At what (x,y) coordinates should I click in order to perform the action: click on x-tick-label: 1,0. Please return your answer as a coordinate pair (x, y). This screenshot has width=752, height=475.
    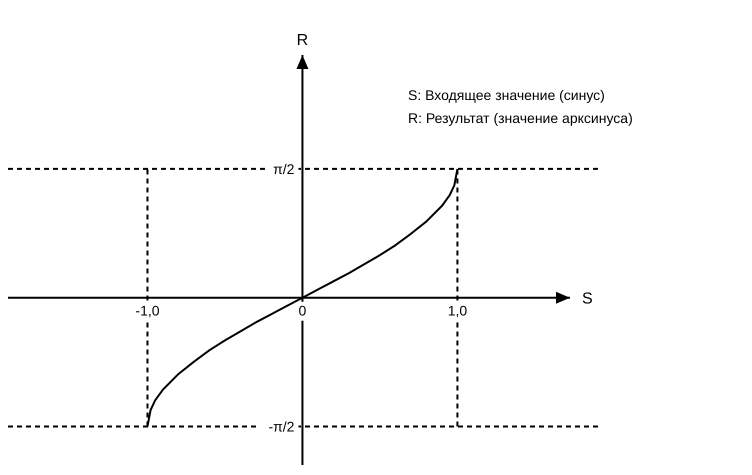
    Looking at the image, I should click on (458, 310).